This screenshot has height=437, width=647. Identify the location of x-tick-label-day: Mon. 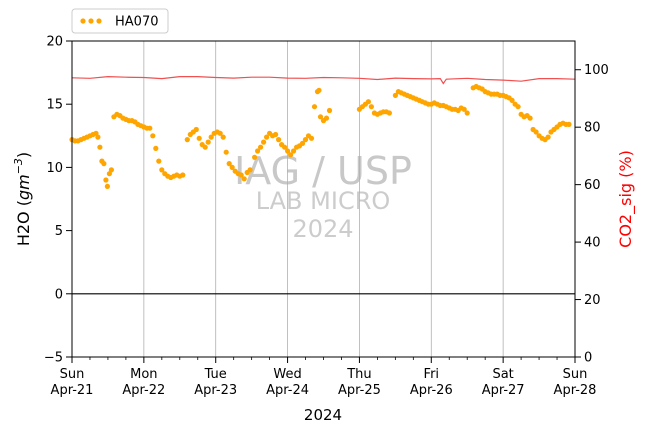
(143, 374).